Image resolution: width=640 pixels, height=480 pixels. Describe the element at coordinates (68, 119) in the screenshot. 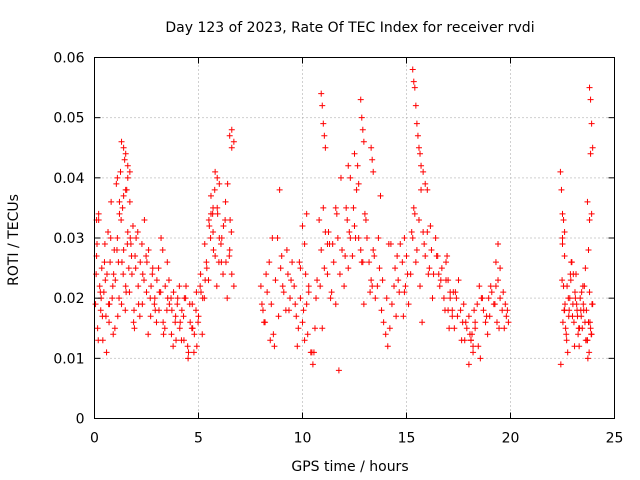

I see `y-tick-label: 0.05` at that location.